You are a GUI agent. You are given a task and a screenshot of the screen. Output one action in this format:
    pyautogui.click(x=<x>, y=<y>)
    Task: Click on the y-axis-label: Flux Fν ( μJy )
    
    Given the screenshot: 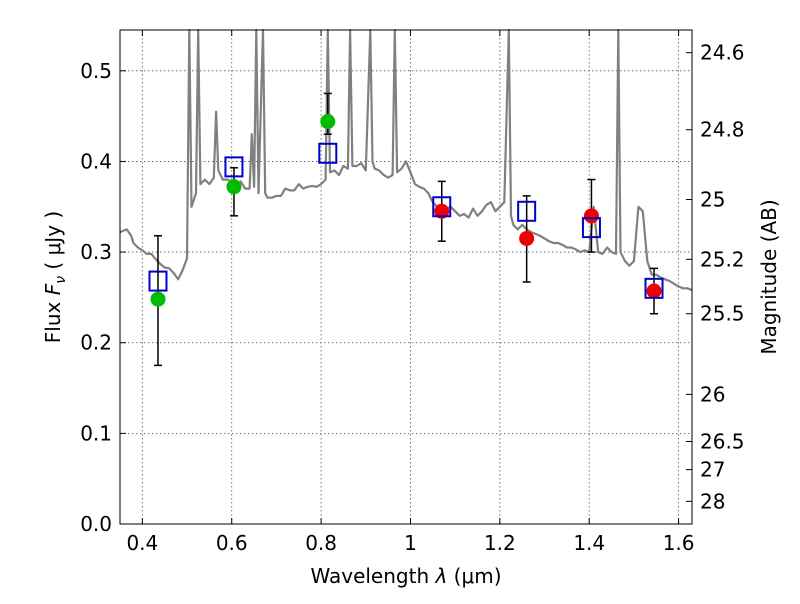 What is the action you would take?
    pyautogui.click(x=55, y=277)
    